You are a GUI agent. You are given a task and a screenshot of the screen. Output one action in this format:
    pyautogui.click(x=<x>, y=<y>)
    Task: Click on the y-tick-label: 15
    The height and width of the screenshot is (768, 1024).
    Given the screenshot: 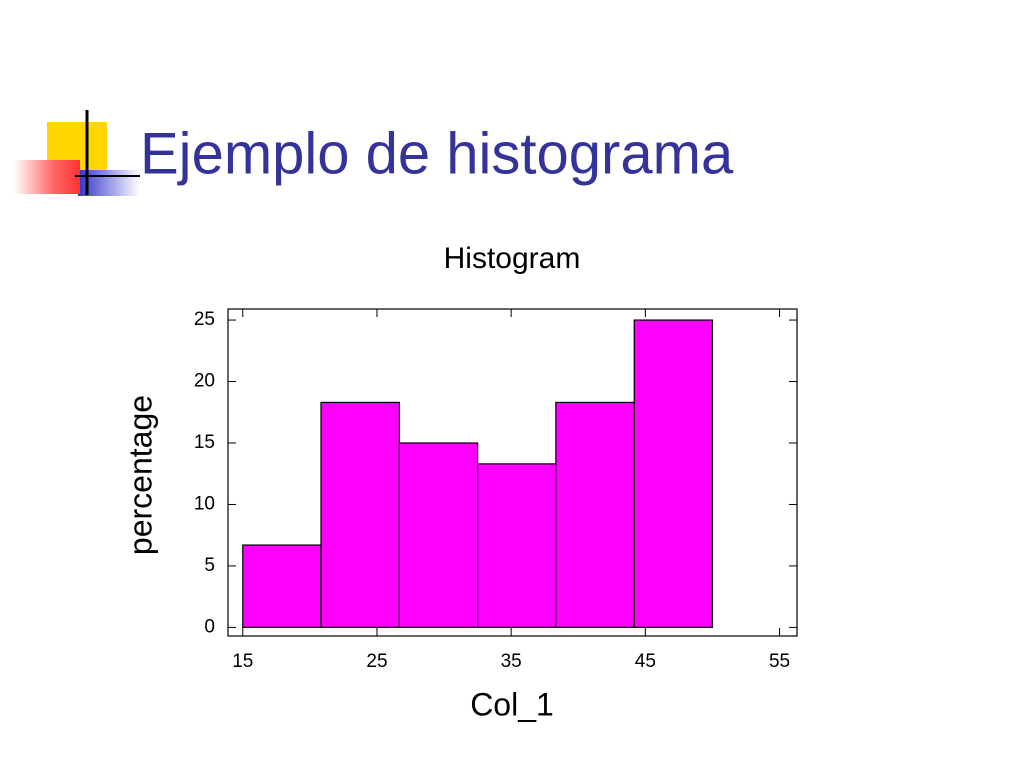 What is the action you would take?
    pyautogui.click(x=204, y=442)
    